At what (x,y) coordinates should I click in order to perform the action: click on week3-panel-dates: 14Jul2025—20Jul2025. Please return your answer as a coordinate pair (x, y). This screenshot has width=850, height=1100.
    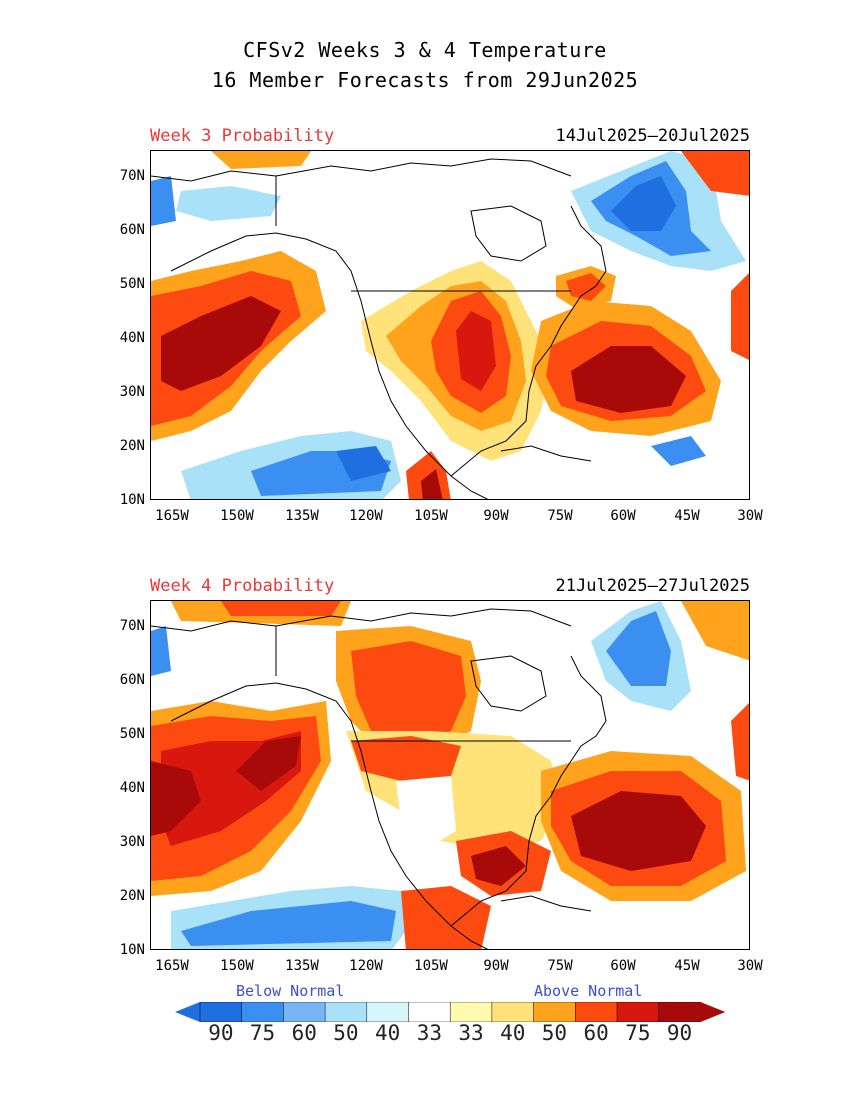
    Looking at the image, I should click on (652, 136).